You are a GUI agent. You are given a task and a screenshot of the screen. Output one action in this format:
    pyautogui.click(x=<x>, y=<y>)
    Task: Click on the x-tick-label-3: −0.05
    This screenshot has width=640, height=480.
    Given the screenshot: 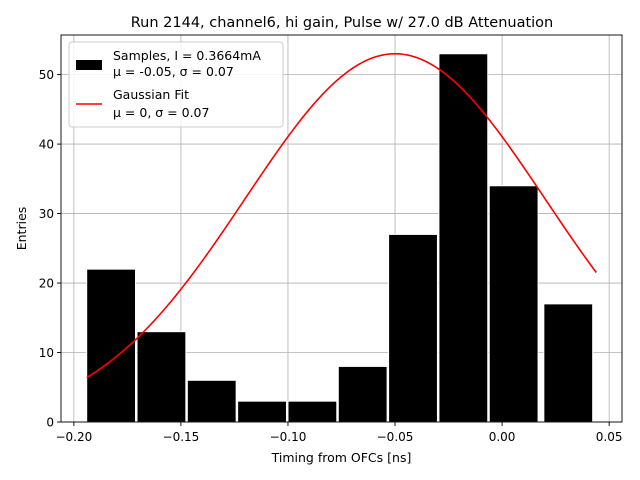 What is the action you would take?
    pyautogui.click(x=395, y=437)
    